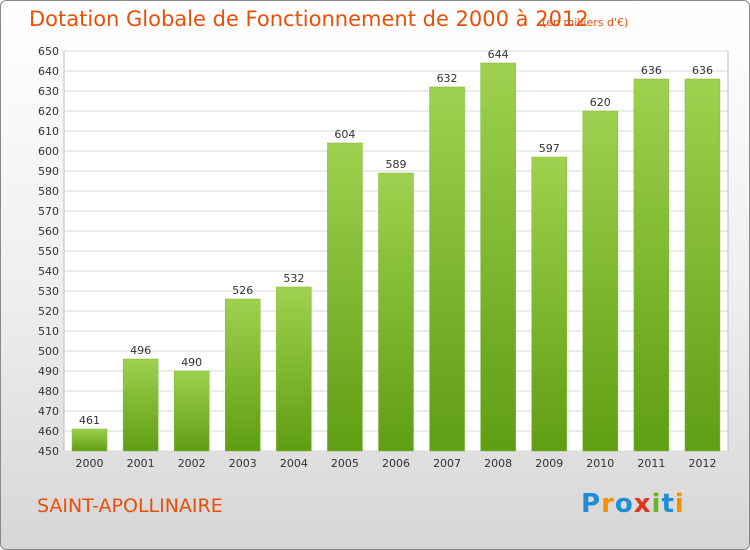 This screenshot has width=750, height=550. What do you see at coordinates (243, 463) in the screenshot?
I see `x-tick-label: 2003` at bounding box center [243, 463].